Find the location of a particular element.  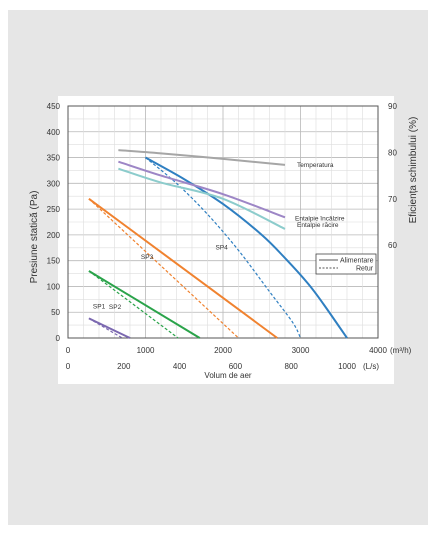

y-tick-label: 100 is located at coordinates (54, 286).